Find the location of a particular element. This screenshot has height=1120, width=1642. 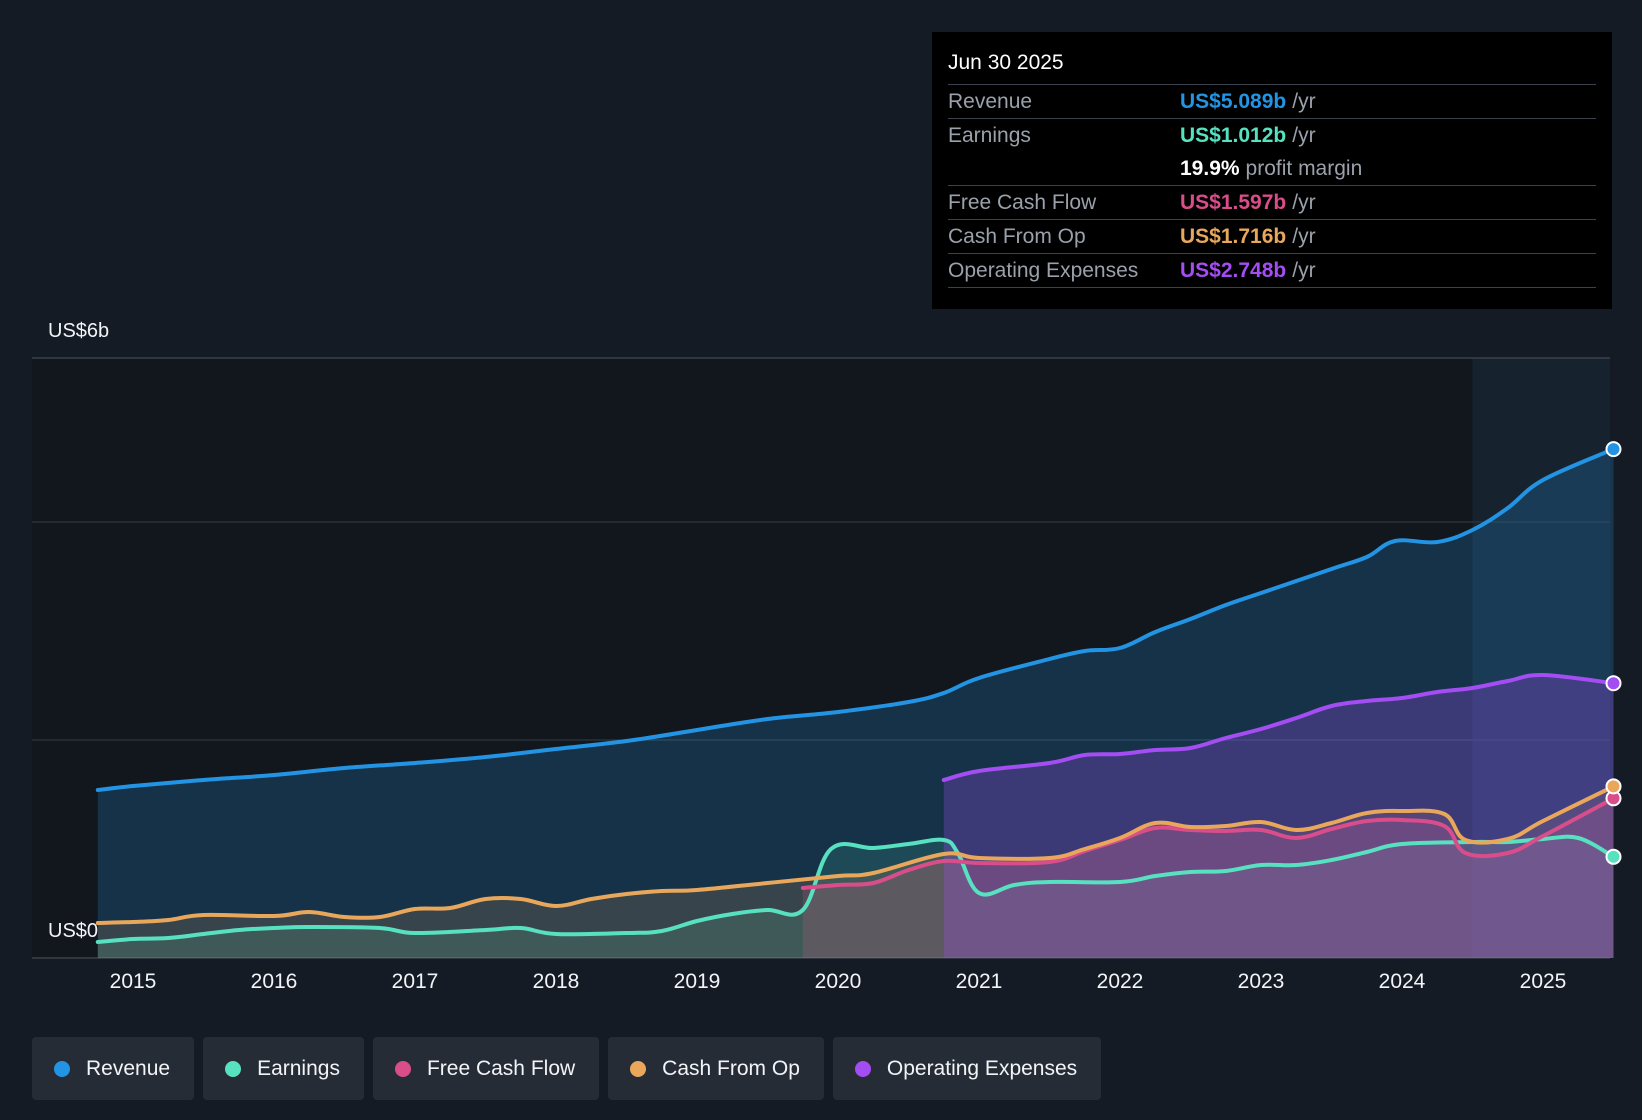

legend-item-free-cash-flow: Free Cash Flow is located at coordinates (486, 1068).